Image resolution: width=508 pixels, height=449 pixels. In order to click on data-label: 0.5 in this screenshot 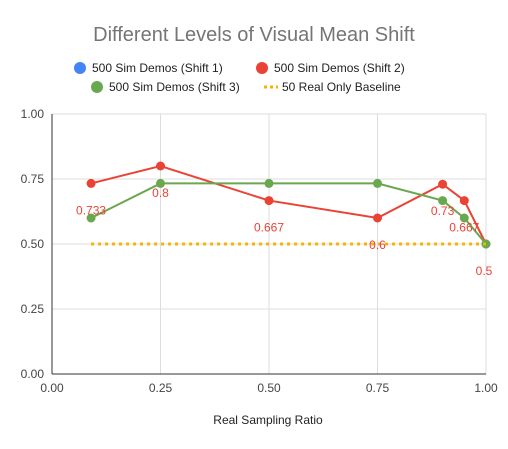, I will do `click(484, 271)`.